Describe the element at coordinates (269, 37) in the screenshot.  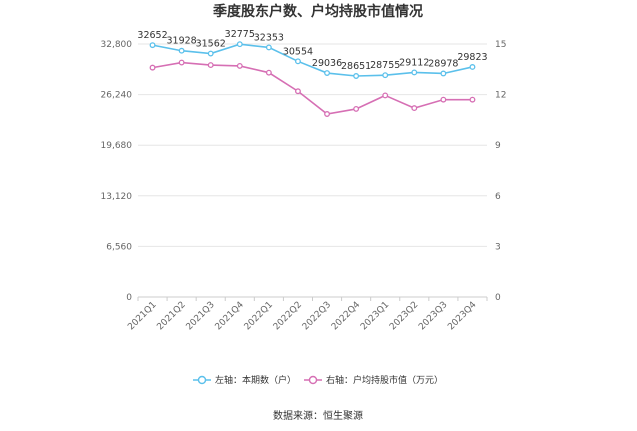
I see `data-label: 32353` at that location.